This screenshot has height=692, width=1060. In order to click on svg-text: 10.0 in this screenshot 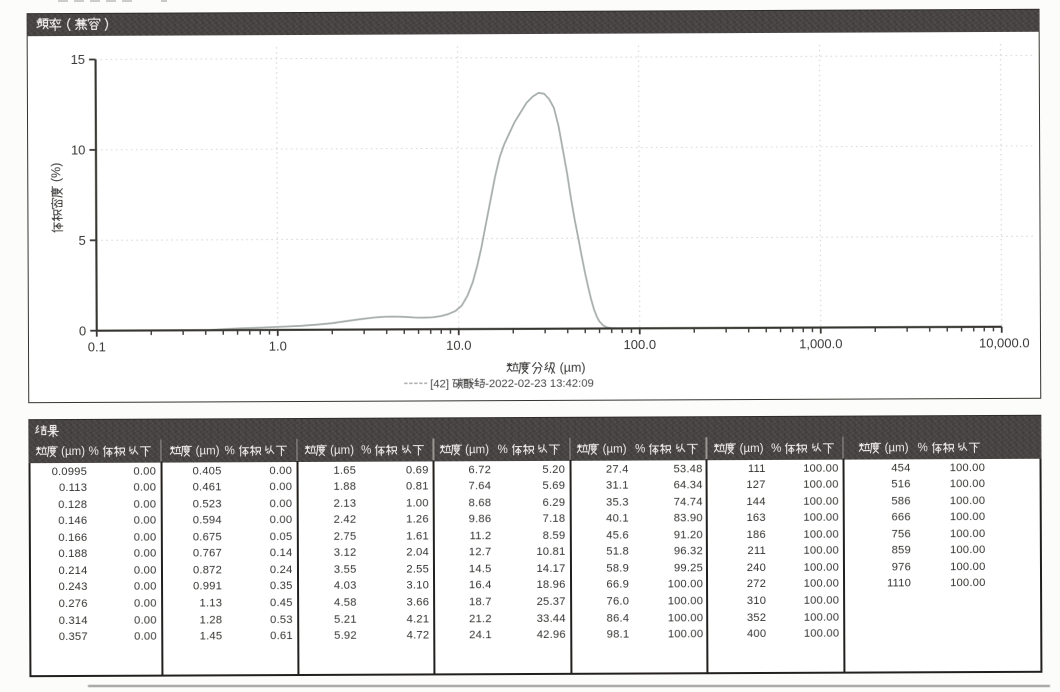, I will do `click(458, 345)`.